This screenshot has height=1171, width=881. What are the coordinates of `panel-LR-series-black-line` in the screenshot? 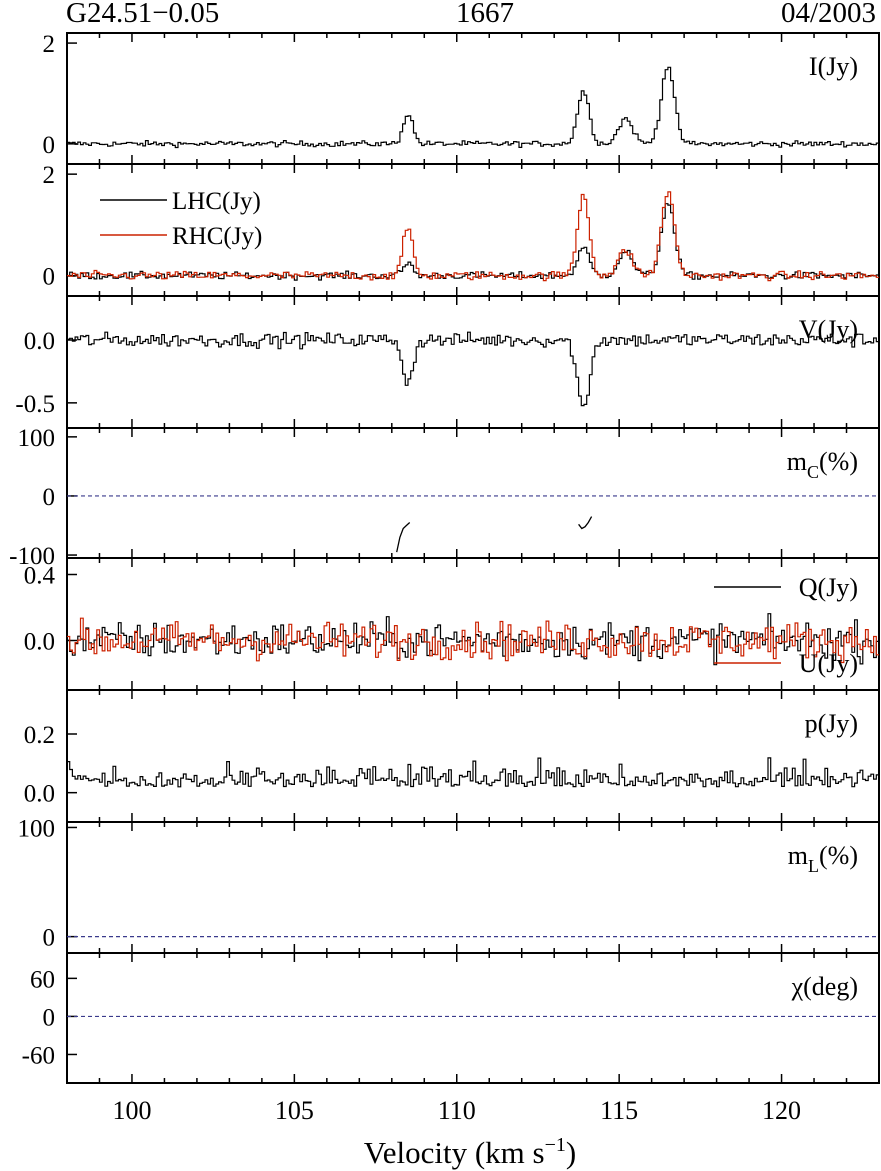 It's located at (473, 242).